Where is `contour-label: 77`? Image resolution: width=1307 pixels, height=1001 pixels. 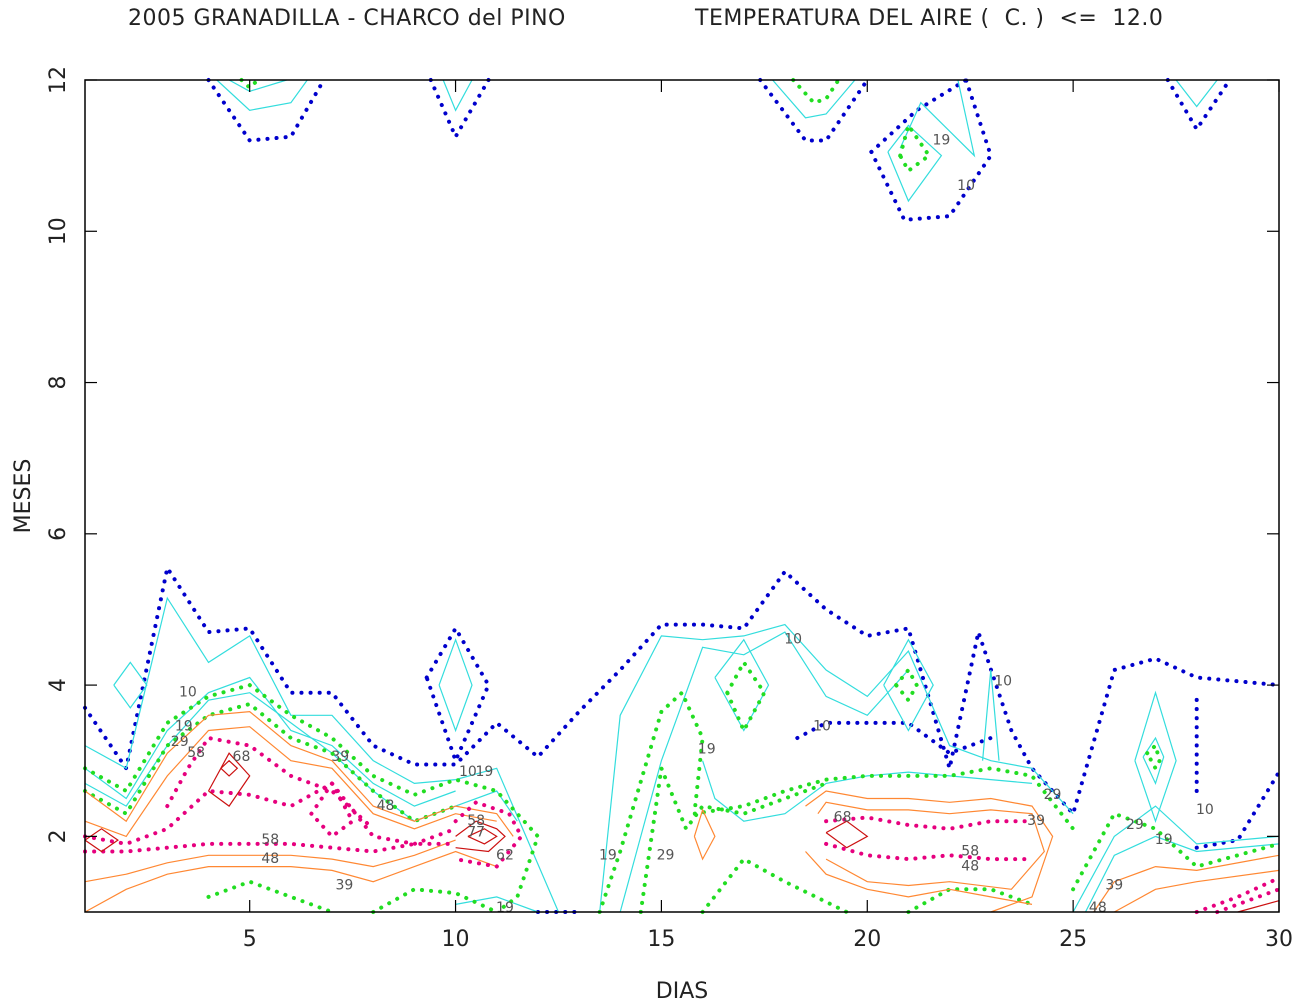
contour-label: 77 is located at coordinates (476, 833).